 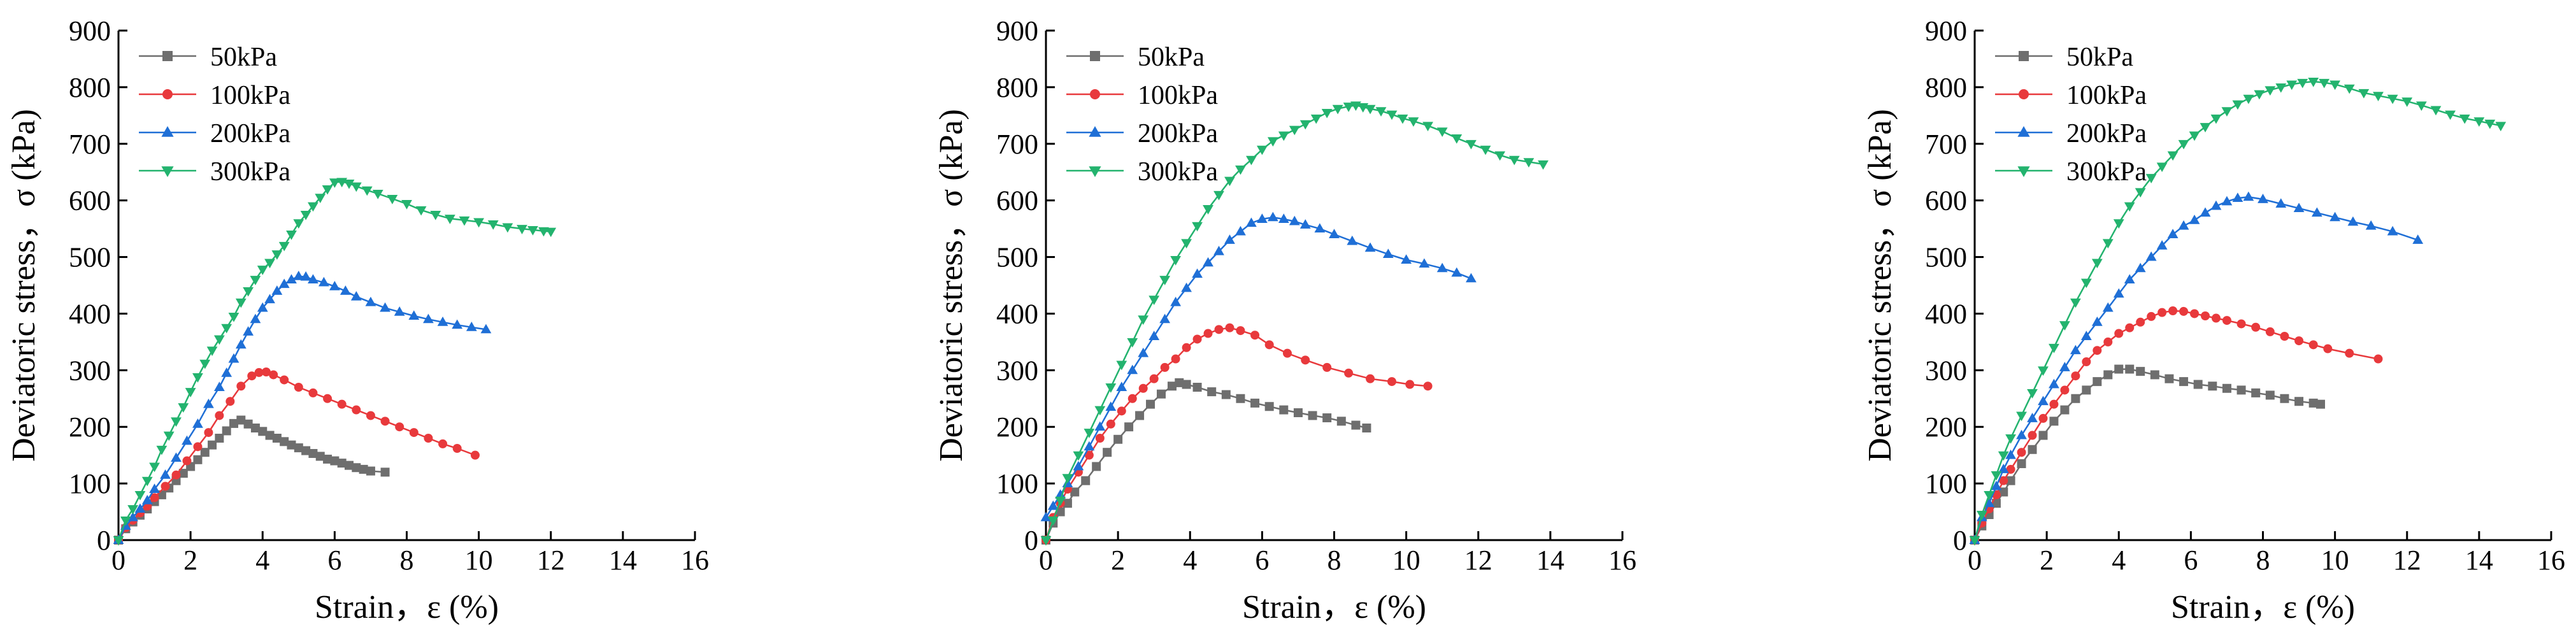 I want to click on series-100kPa, so click(x=1237, y=434).